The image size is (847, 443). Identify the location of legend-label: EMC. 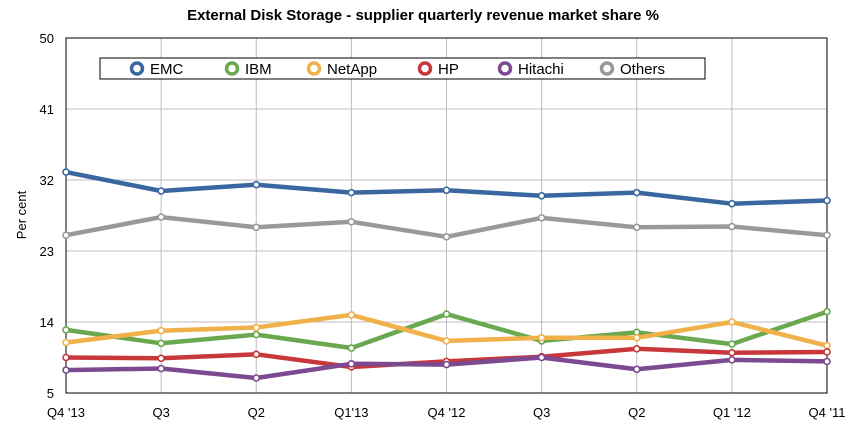
(167, 69).